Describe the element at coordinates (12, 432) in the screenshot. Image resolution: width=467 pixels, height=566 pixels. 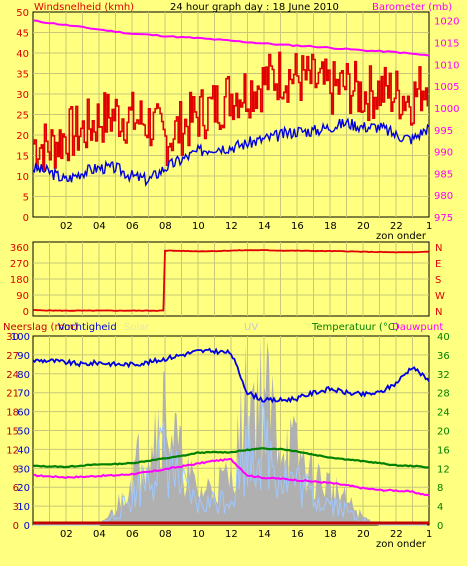
I see `y-tick-label-rain: 15` at that location.